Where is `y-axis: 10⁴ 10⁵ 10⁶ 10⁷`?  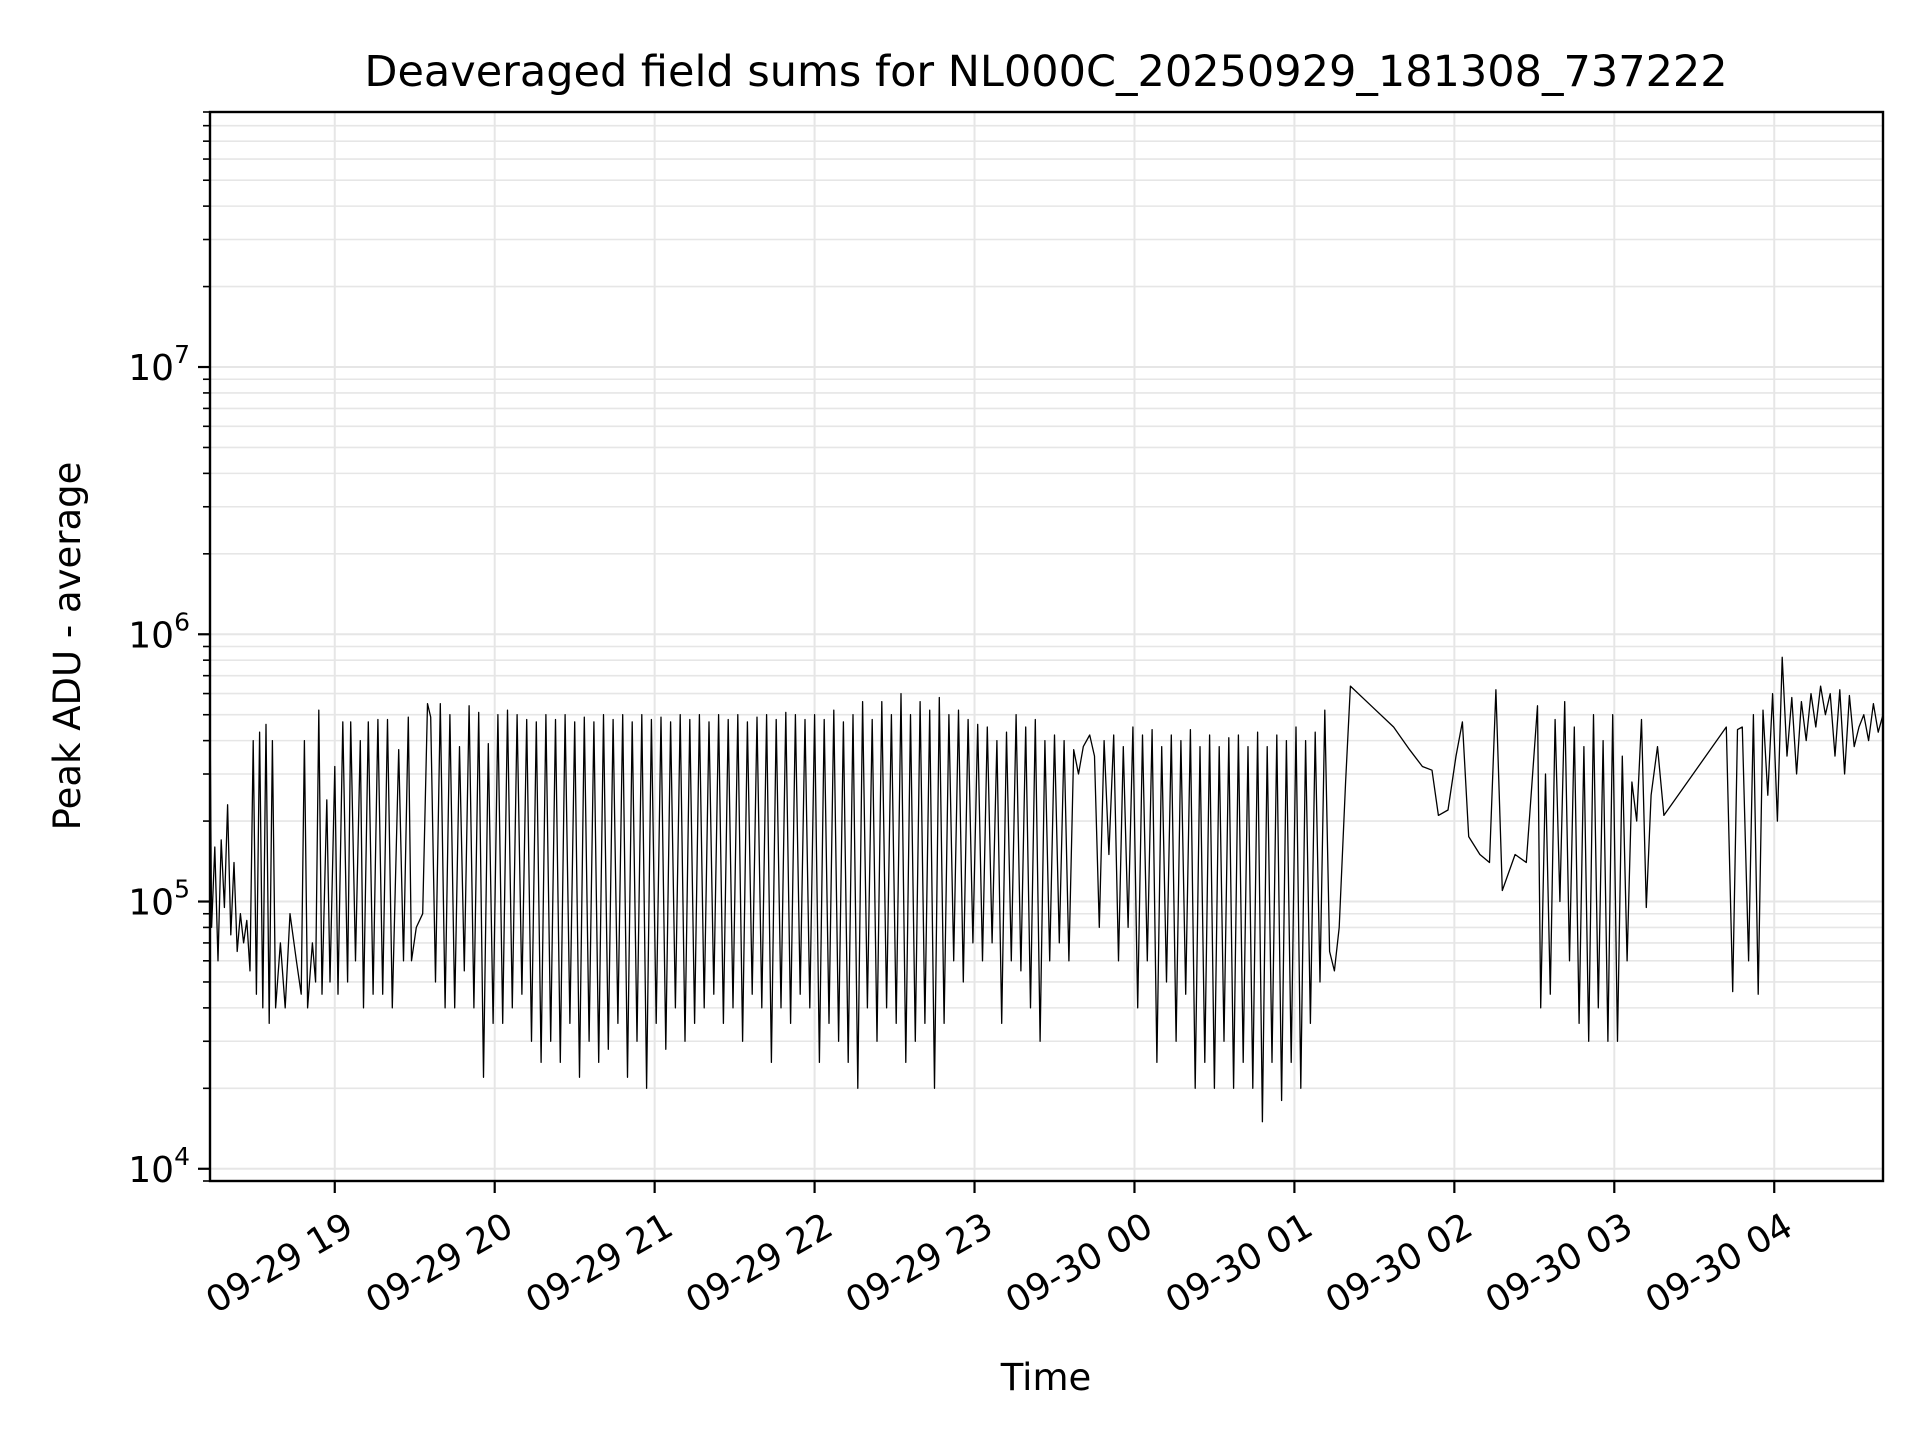 y-axis: 10⁴ 10⁵ 10⁶ 10⁷ is located at coordinates (169, 651).